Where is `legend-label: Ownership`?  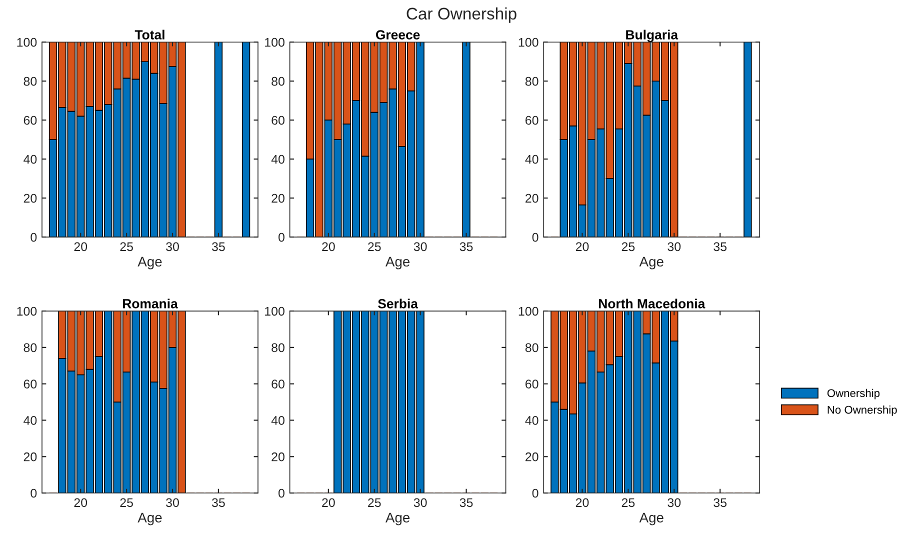 legend-label: Ownership is located at coordinates (853, 394).